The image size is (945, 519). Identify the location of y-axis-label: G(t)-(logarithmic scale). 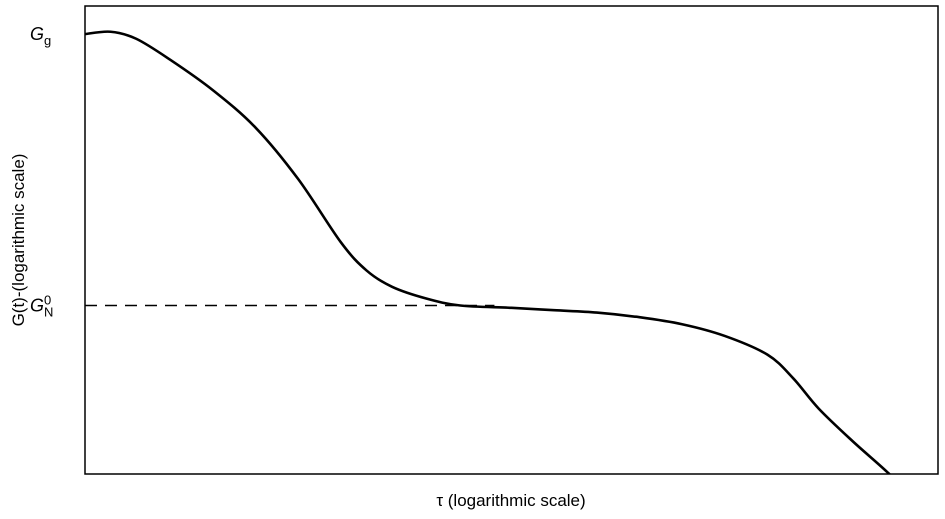
(18, 240).